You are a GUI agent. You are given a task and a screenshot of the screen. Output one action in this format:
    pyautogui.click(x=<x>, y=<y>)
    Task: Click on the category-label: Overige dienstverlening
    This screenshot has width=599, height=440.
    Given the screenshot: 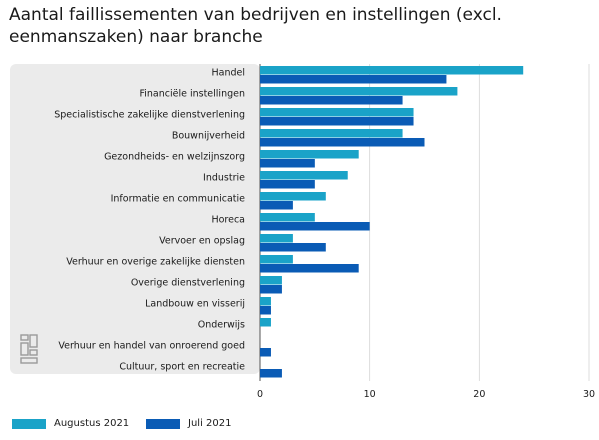 What is the action you would take?
    pyautogui.click(x=188, y=283)
    